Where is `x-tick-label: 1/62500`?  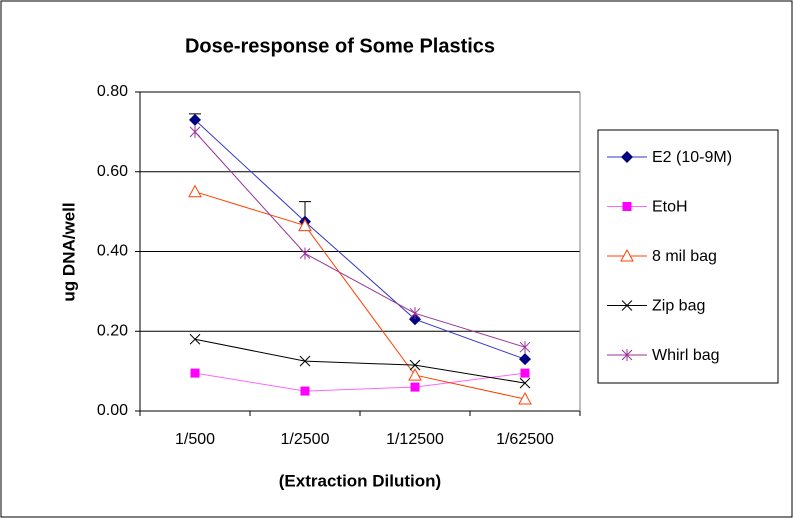
x-tick-label: 1/62500 is located at coordinates (525, 439).